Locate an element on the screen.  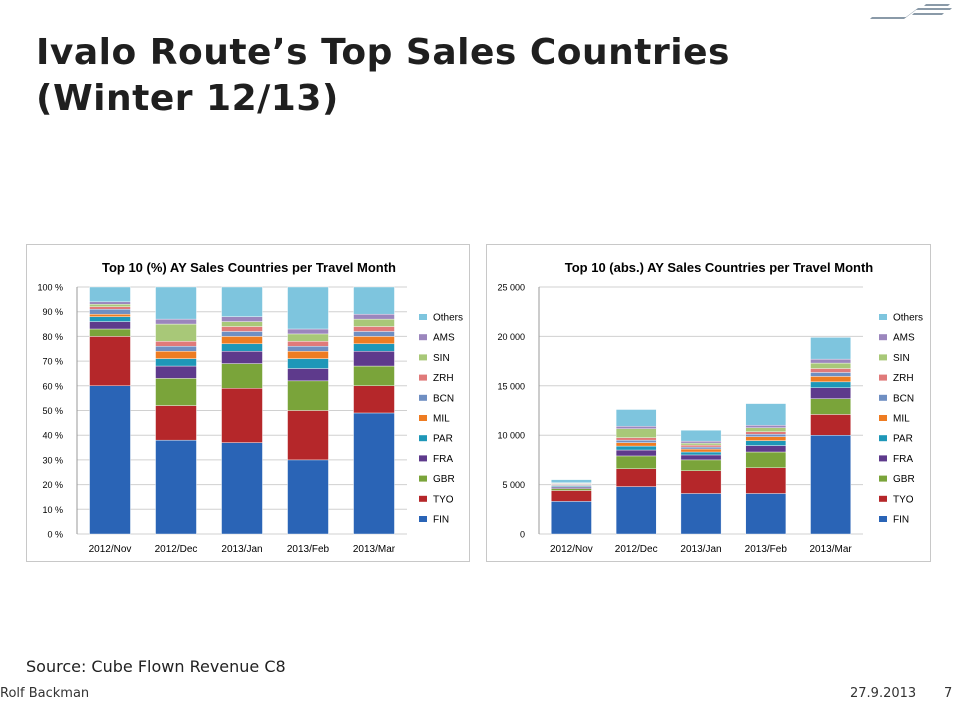
footer-author: Rolf Backman is located at coordinates (45, 693).